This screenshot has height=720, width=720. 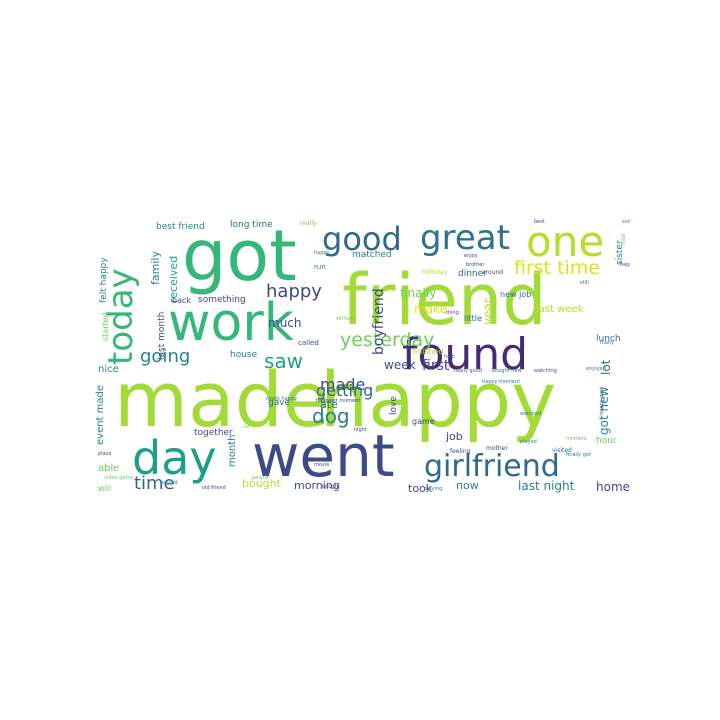 What do you see at coordinates (285, 323) in the screenshot?
I see `word: much` at bounding box center [285, 323].